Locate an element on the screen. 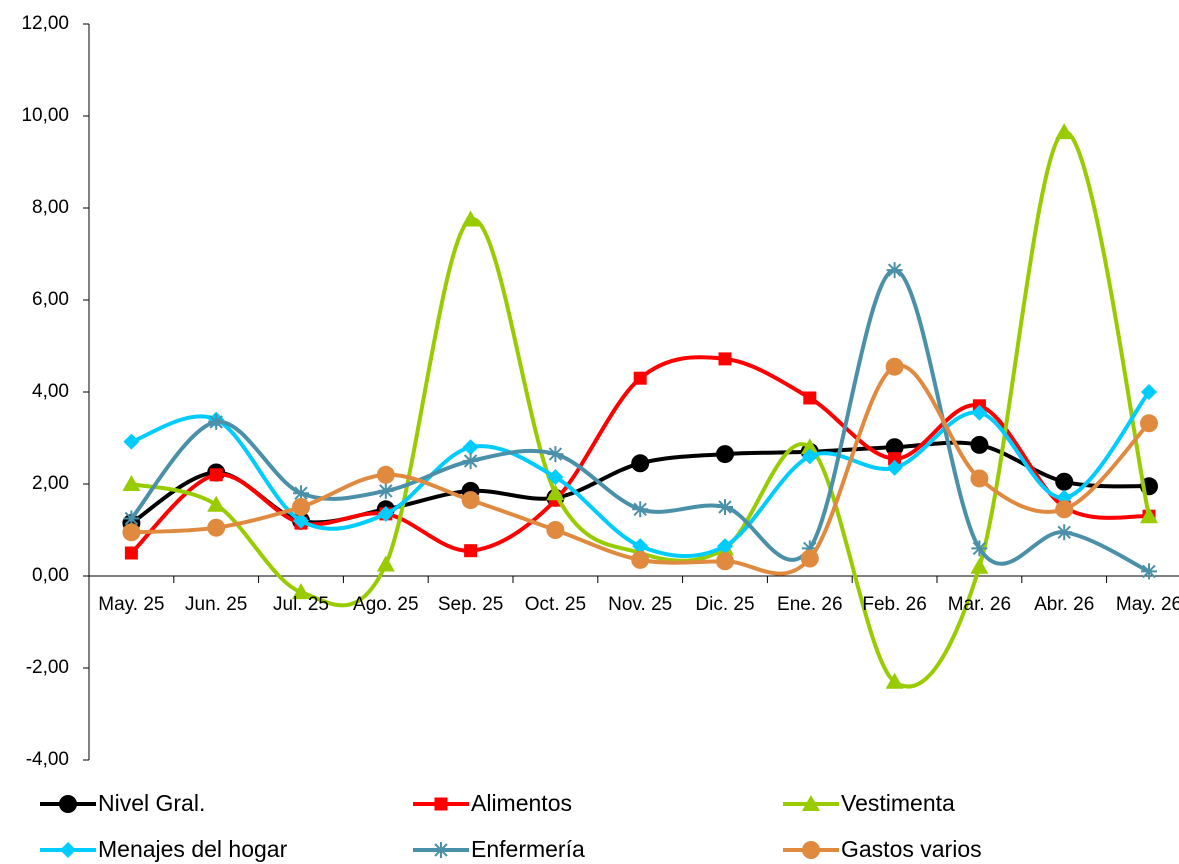  legend-item: Alimentos is located at coordinates (492, 803).